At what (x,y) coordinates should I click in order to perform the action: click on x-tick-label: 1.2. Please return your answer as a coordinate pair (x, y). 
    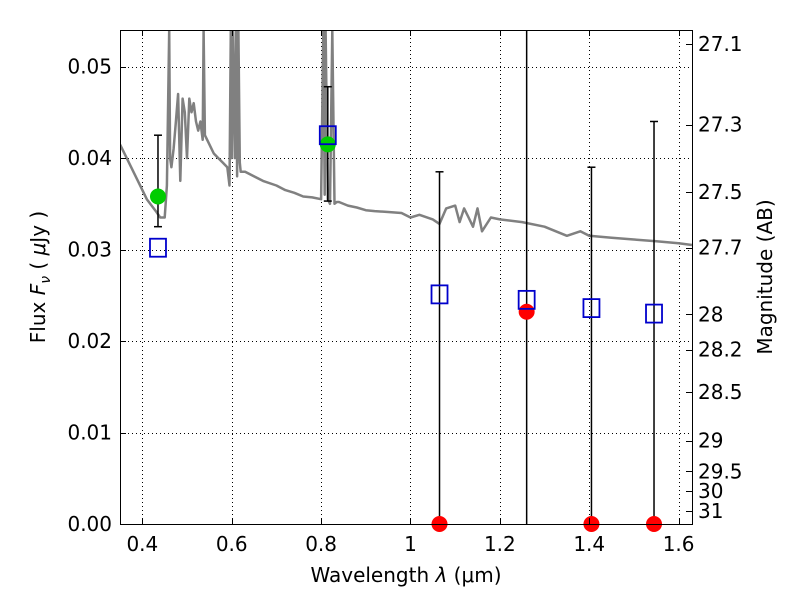
    Looking at the image, I should click on (500, 544).